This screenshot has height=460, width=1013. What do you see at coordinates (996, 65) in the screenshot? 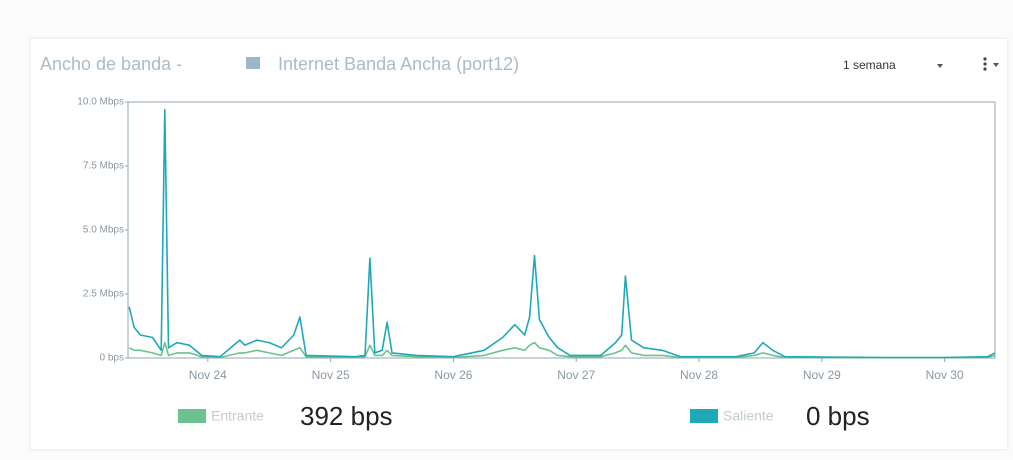
I see `menu-caret` at bounding box center [996, 65].